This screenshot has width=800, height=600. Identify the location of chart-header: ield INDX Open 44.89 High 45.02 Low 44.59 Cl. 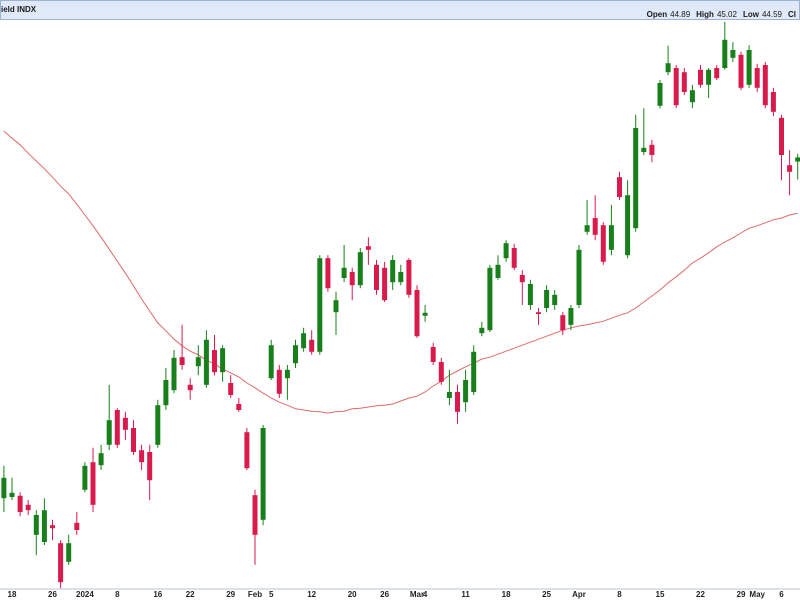
(400, 10).